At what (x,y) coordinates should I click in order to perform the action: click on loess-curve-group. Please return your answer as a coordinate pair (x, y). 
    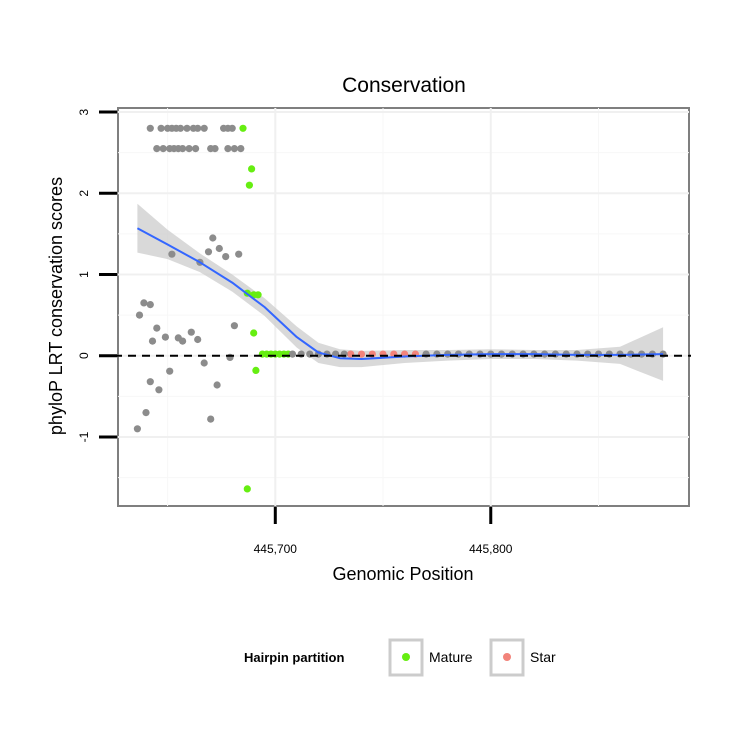
    Looking at the image, I should click on (400, 293).